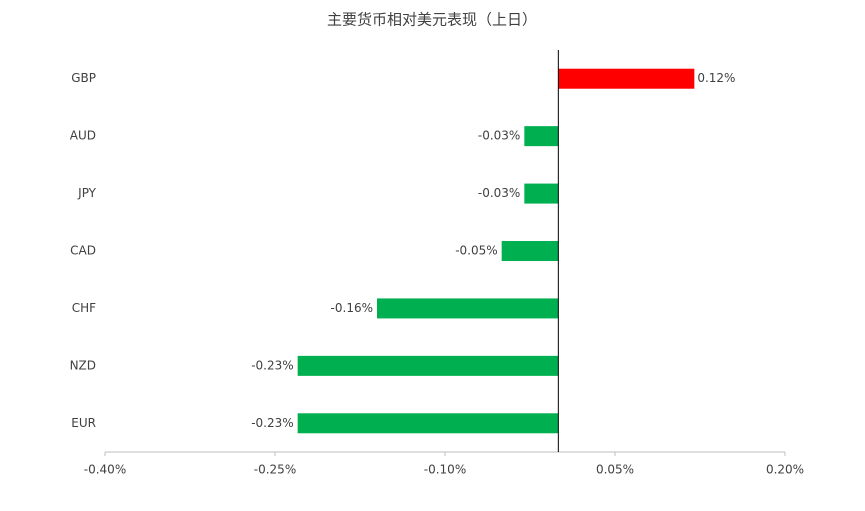 This screenshot has width=865, height=511. I want to click on x-tick-label: -0.40%, so click(105, 470).